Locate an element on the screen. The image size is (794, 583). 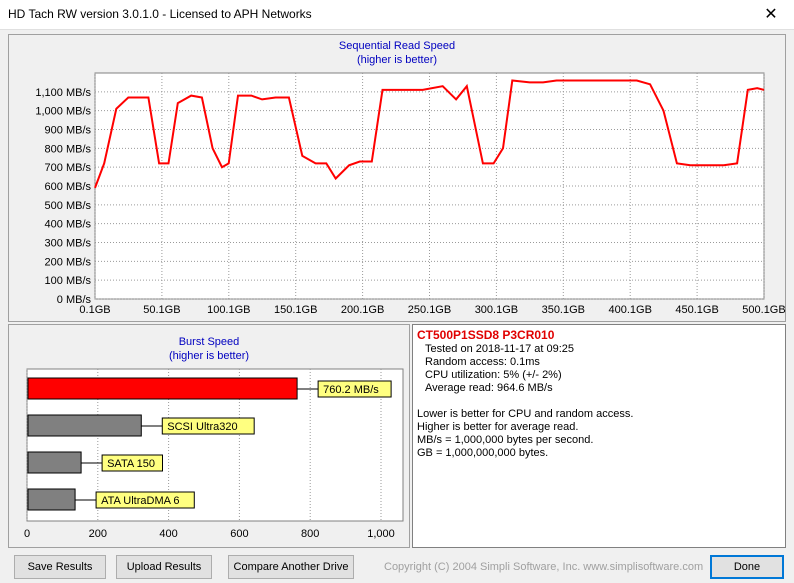
burst-label: SATA 150 is located at coordinates (131, 464).